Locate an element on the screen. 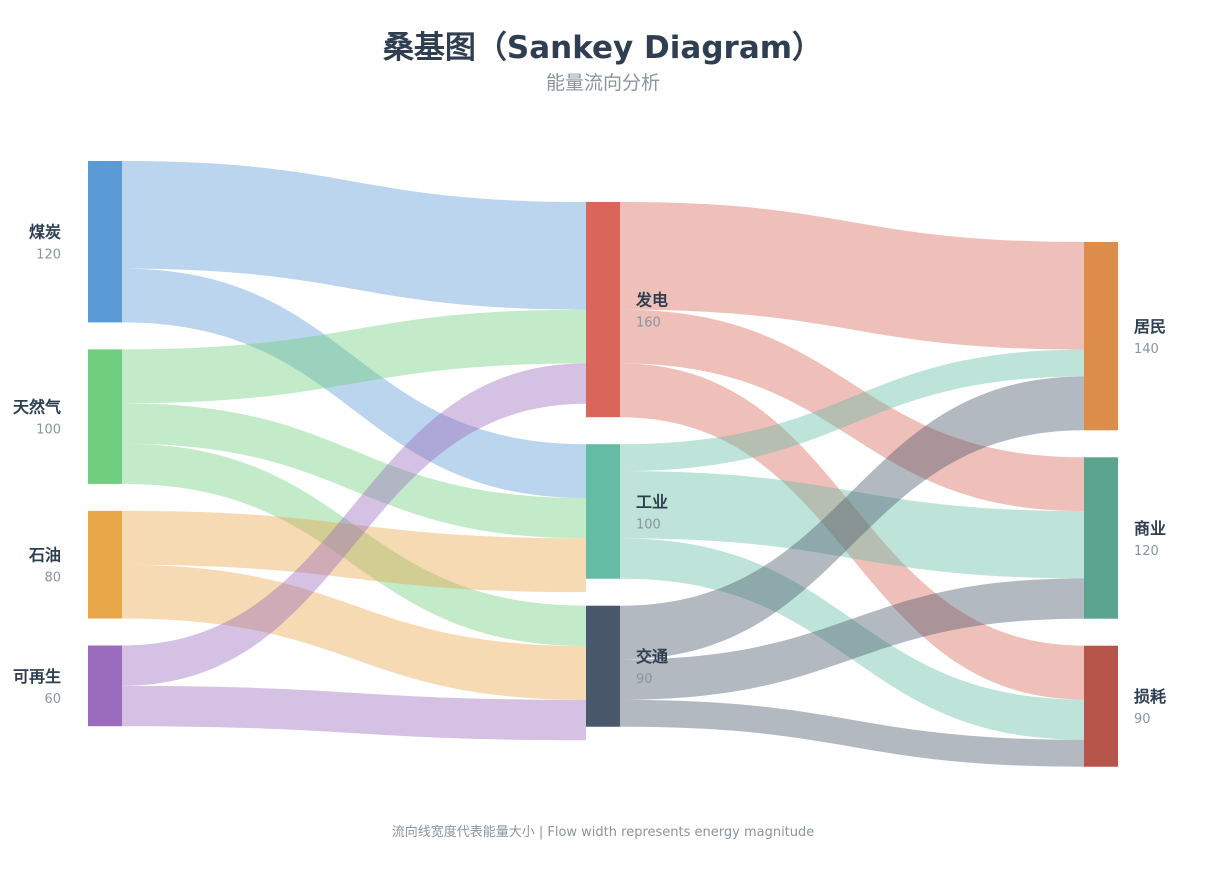 The height and width of the screenshot is (882, 1206). flow-link-industry-to-loss is located at coordinates (852, 639).